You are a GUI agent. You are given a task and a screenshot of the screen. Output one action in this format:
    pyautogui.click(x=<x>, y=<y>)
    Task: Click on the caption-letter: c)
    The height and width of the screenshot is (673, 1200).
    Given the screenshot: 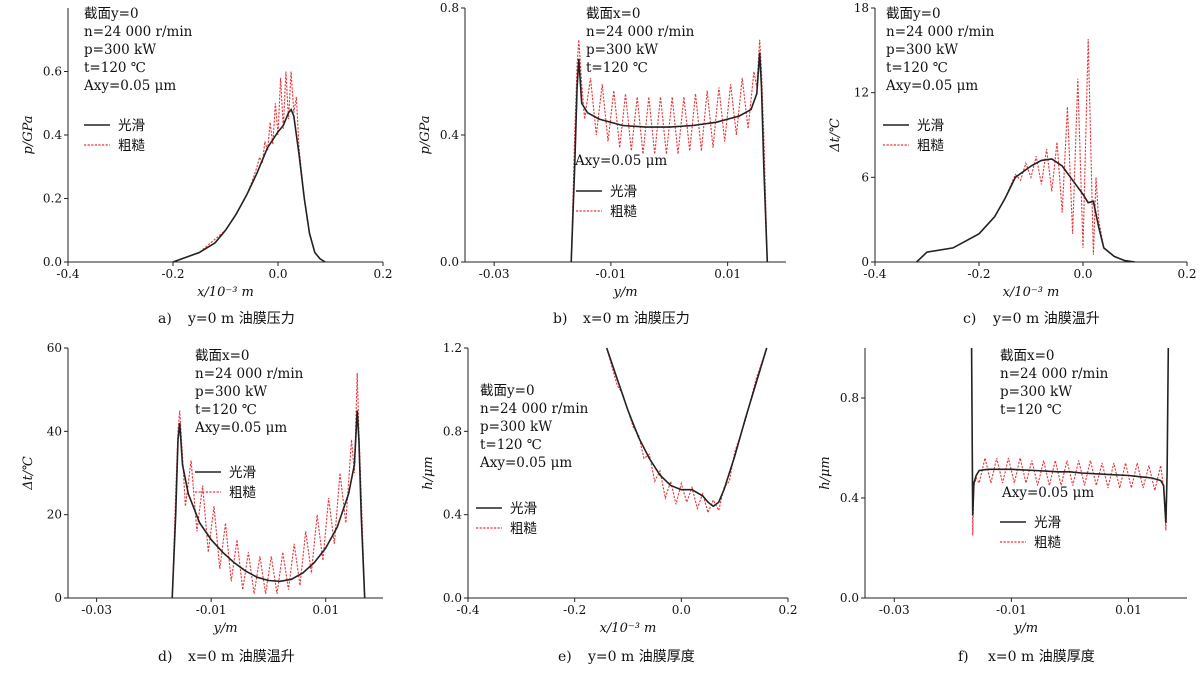 What is the action you would take?
    pyautogui.click(x=969, y=319)
    